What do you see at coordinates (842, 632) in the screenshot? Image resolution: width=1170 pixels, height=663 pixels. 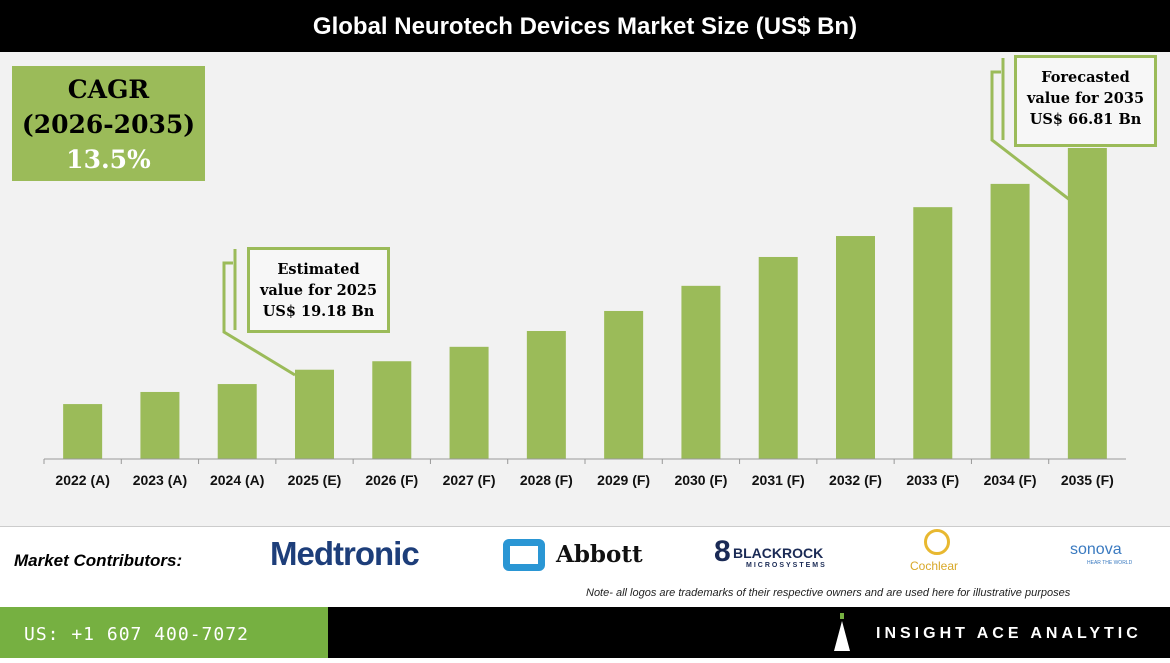 I see `brand-logo-icon` at bounding box center [842, 632].